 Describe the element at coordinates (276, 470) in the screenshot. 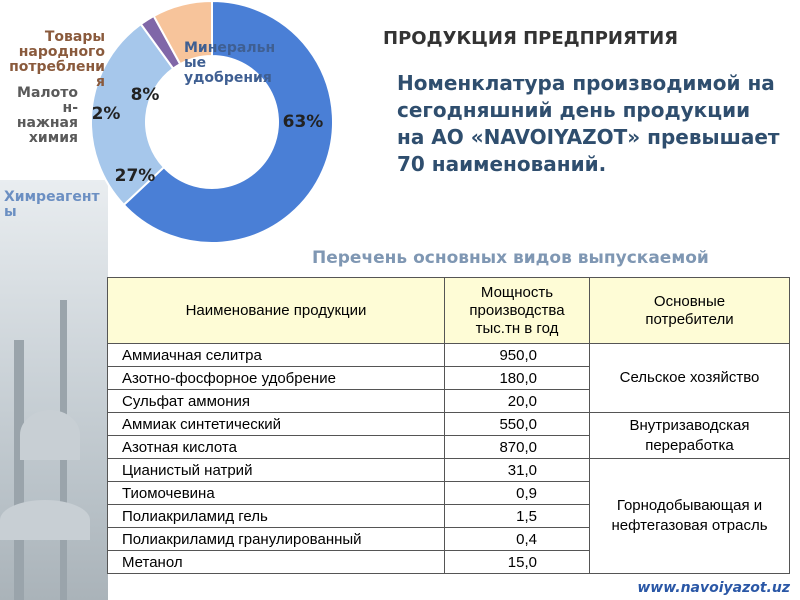

I see `product-name-cell: Цианистый натрий` at that location.